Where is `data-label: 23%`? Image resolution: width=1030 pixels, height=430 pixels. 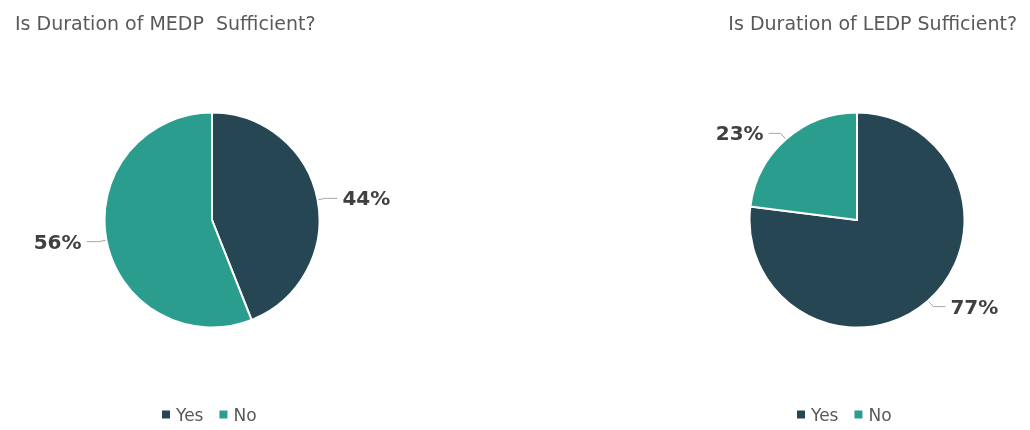 data-label: 23% is located at coordinates (739, 133).